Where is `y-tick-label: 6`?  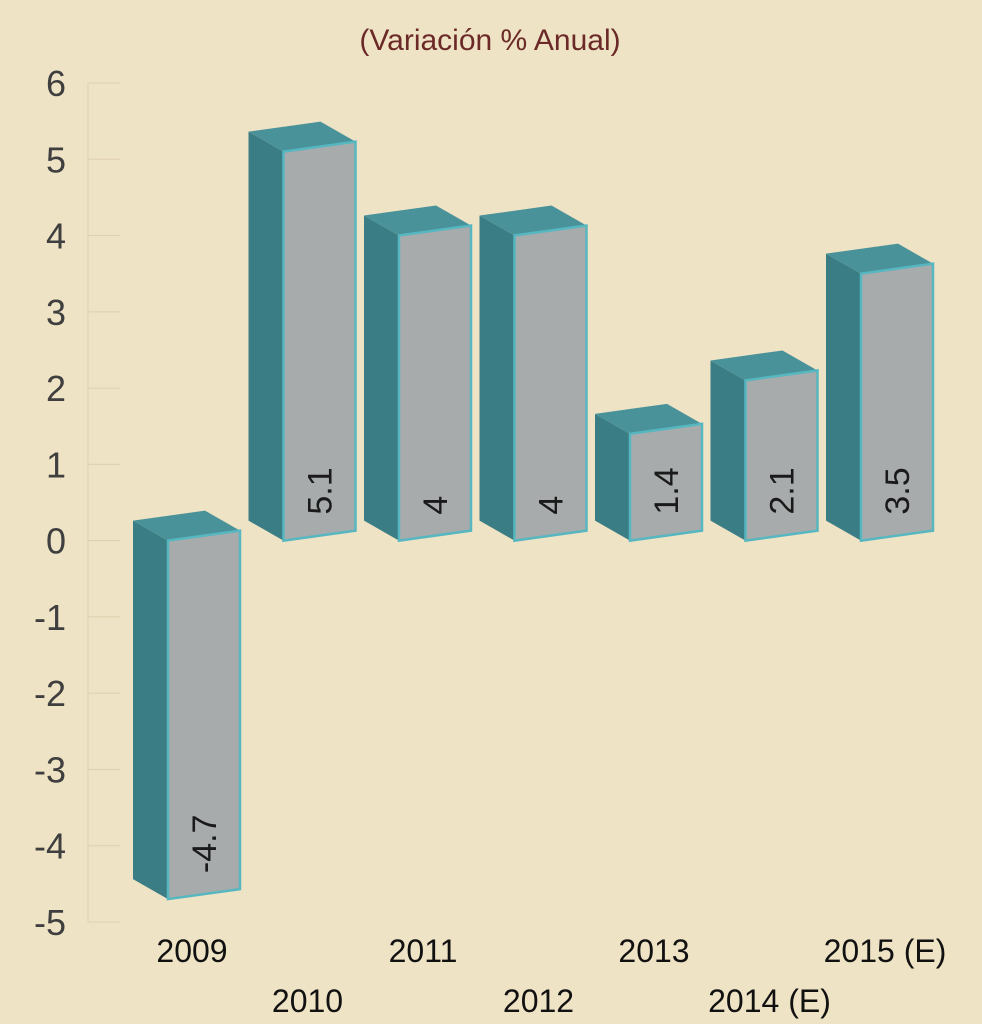 y-tick-label: 6 is located at coordinates (56, 83).